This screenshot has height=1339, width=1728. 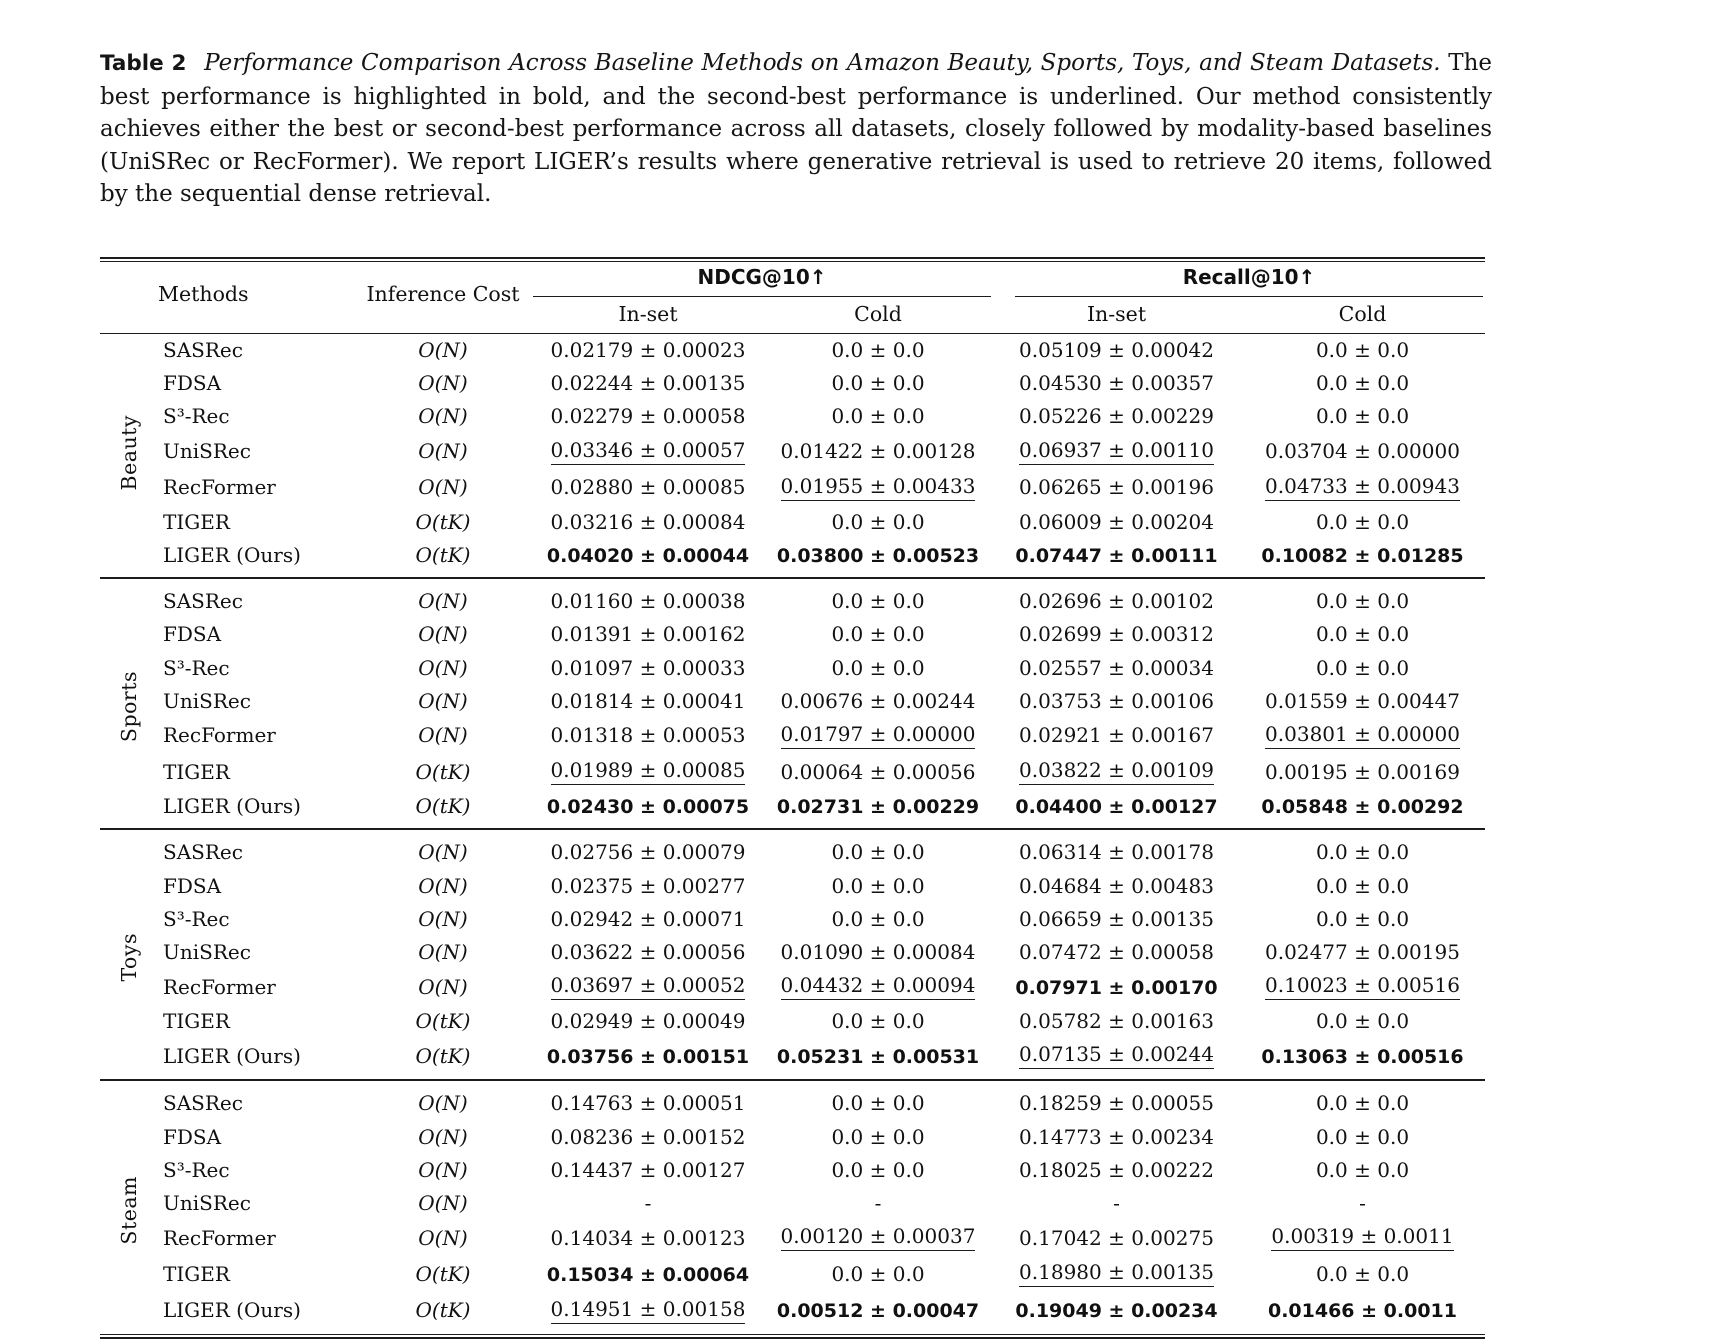 What do you see at coordinates (1116, 1274) in the screenshot?
I see `metric-value-cell: 0.18980 ± 0.00135` at bounding box center [1116, 1274].